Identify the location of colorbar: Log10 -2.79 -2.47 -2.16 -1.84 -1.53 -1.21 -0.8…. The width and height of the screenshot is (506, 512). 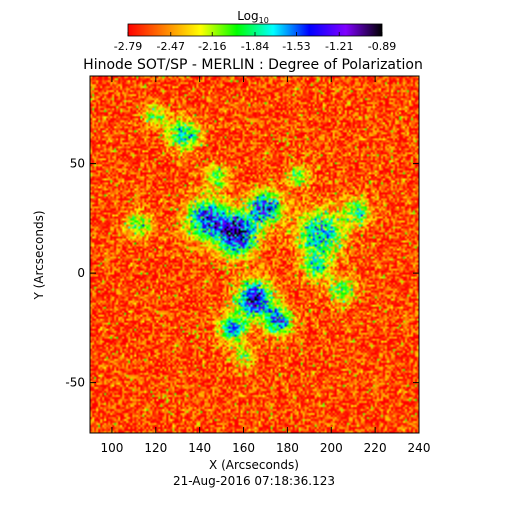
(255, 31).